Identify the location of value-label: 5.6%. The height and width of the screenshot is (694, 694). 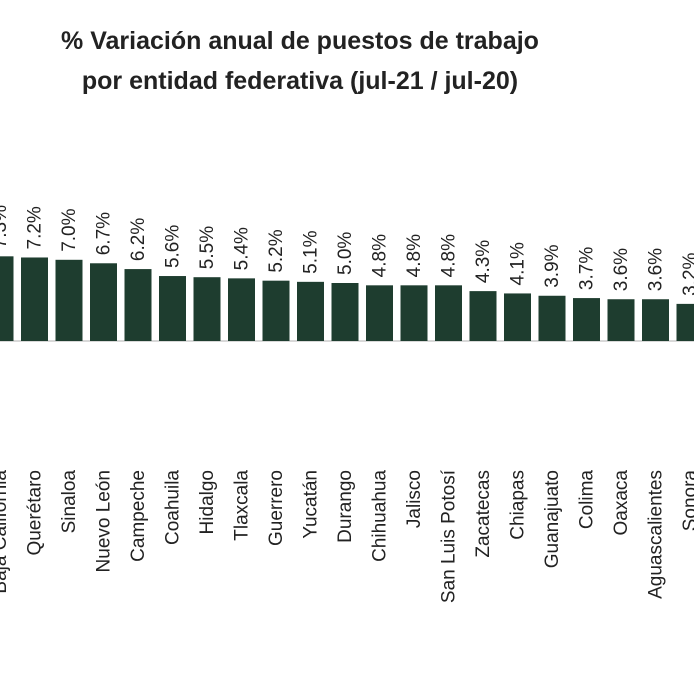
(173, 246).